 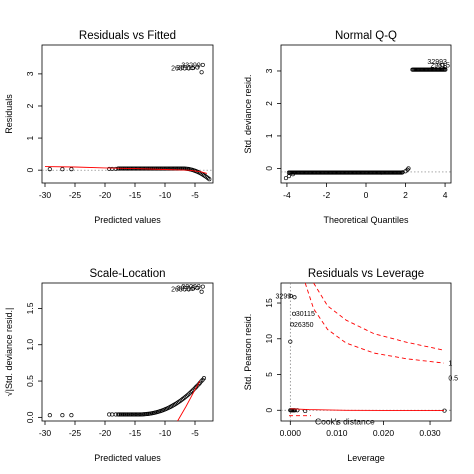 I want to click on x-tick-label: 0.010, so click(x=337, y=433).